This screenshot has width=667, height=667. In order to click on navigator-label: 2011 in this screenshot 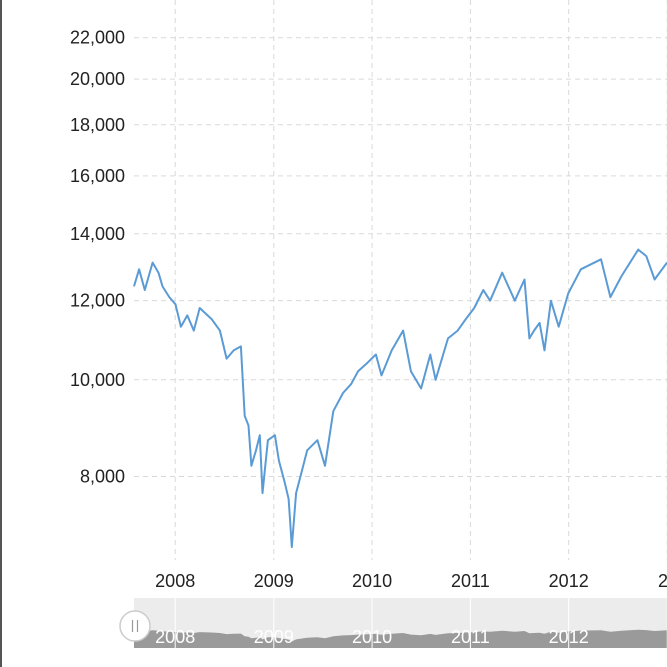, I will do `click(470, 637)`.